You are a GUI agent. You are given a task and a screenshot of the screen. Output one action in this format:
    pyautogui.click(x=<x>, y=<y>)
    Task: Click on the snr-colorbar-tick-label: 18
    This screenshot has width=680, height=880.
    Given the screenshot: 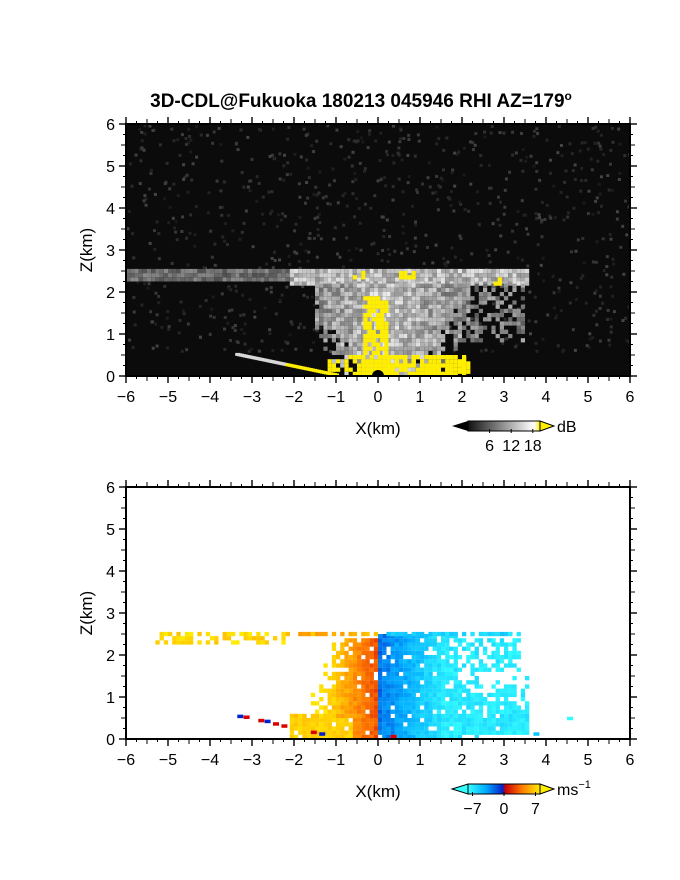 What is the action you would take?
    pyautogui.click(x=533, y=446)
    